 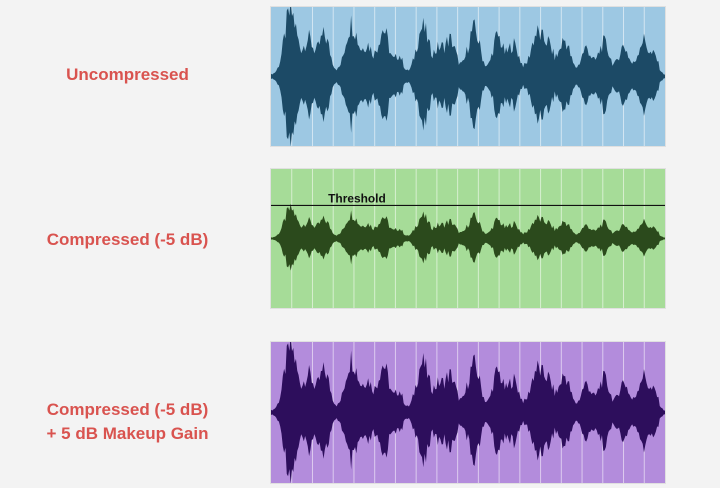 What do you see at coordinates (357, 199) in the screenshot?
I see `threshold-label: Threshold` at bounding box center [357, 199].